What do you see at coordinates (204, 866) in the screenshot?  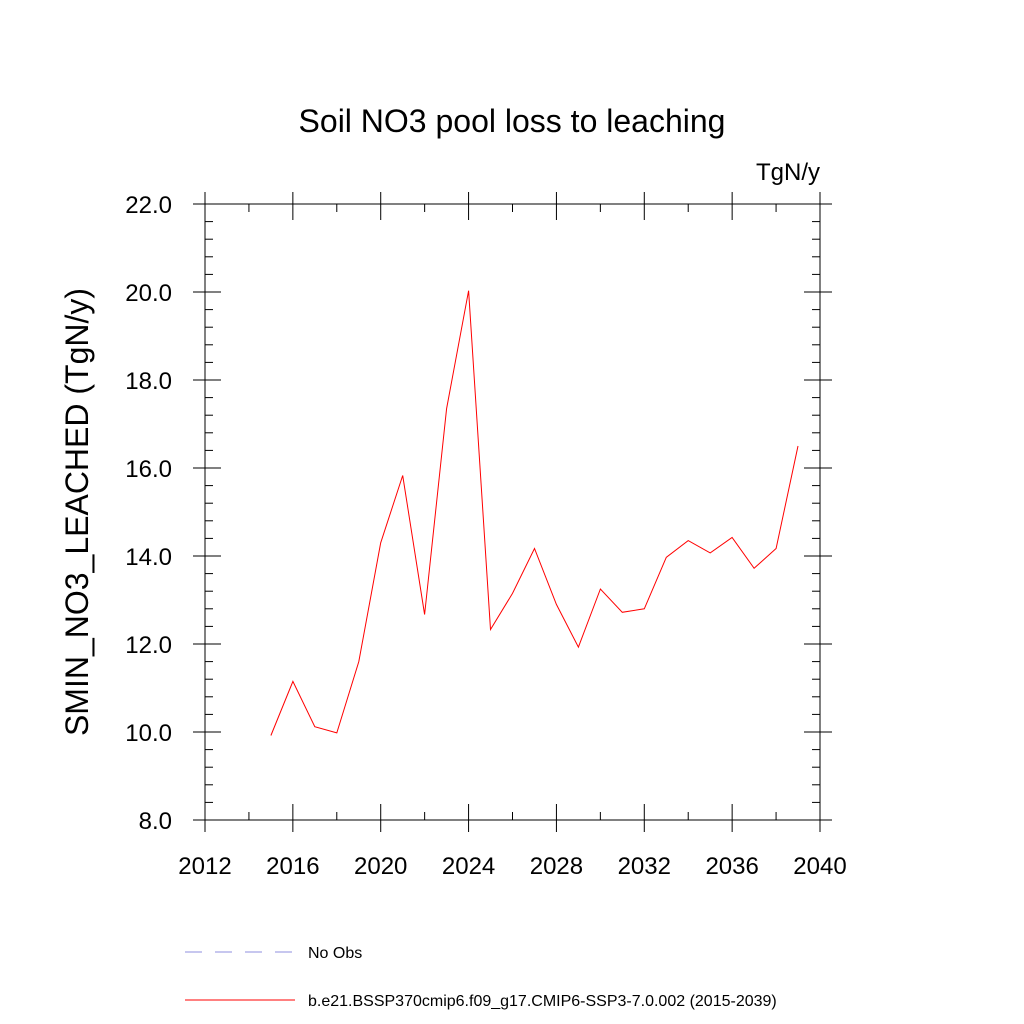 I see `x-tick-label-2012: 2012` at bounding box center [204, 866].